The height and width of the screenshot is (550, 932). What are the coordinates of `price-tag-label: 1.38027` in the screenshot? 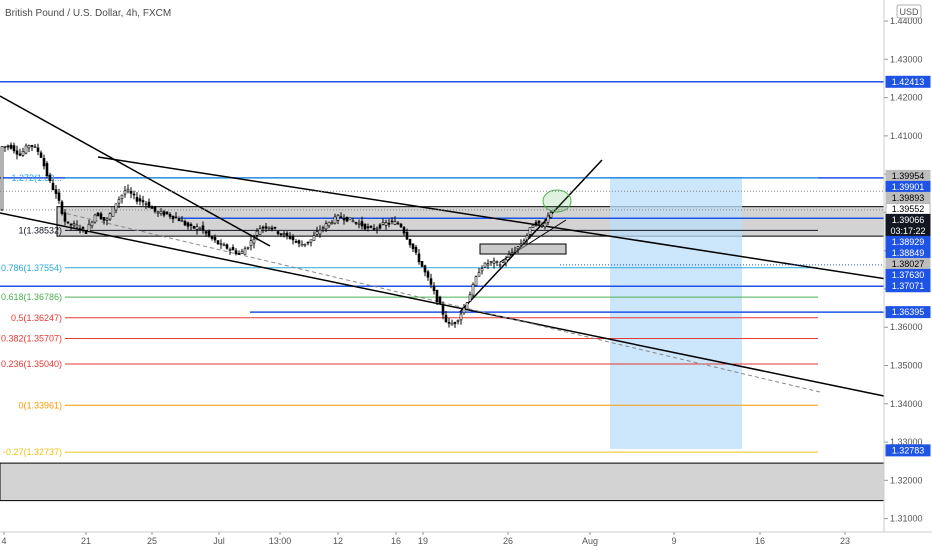 It's located at (908, 264).